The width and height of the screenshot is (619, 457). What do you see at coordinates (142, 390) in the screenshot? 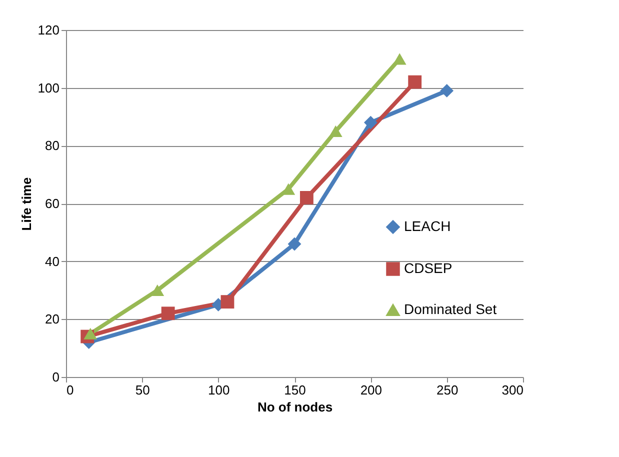
I see `x-tick-label: 50` at bounding box center [142, 390].